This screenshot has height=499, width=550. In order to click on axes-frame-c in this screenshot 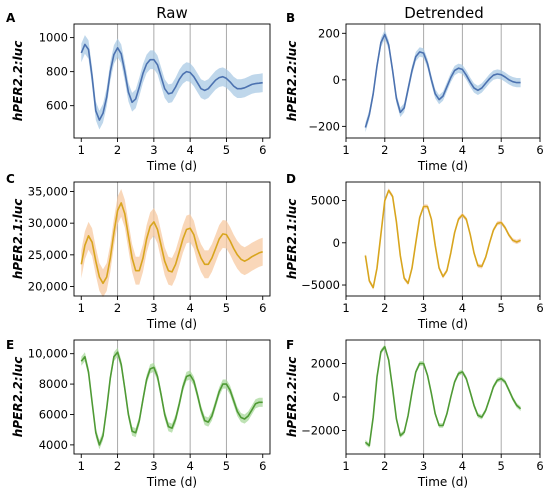, I will do `click(172, 239)`.